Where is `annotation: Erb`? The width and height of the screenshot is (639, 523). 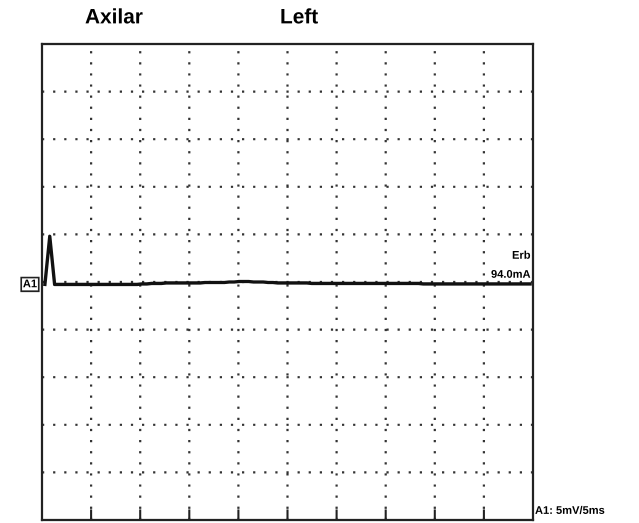
annotation: Erb is located at coordinates (521, 254).